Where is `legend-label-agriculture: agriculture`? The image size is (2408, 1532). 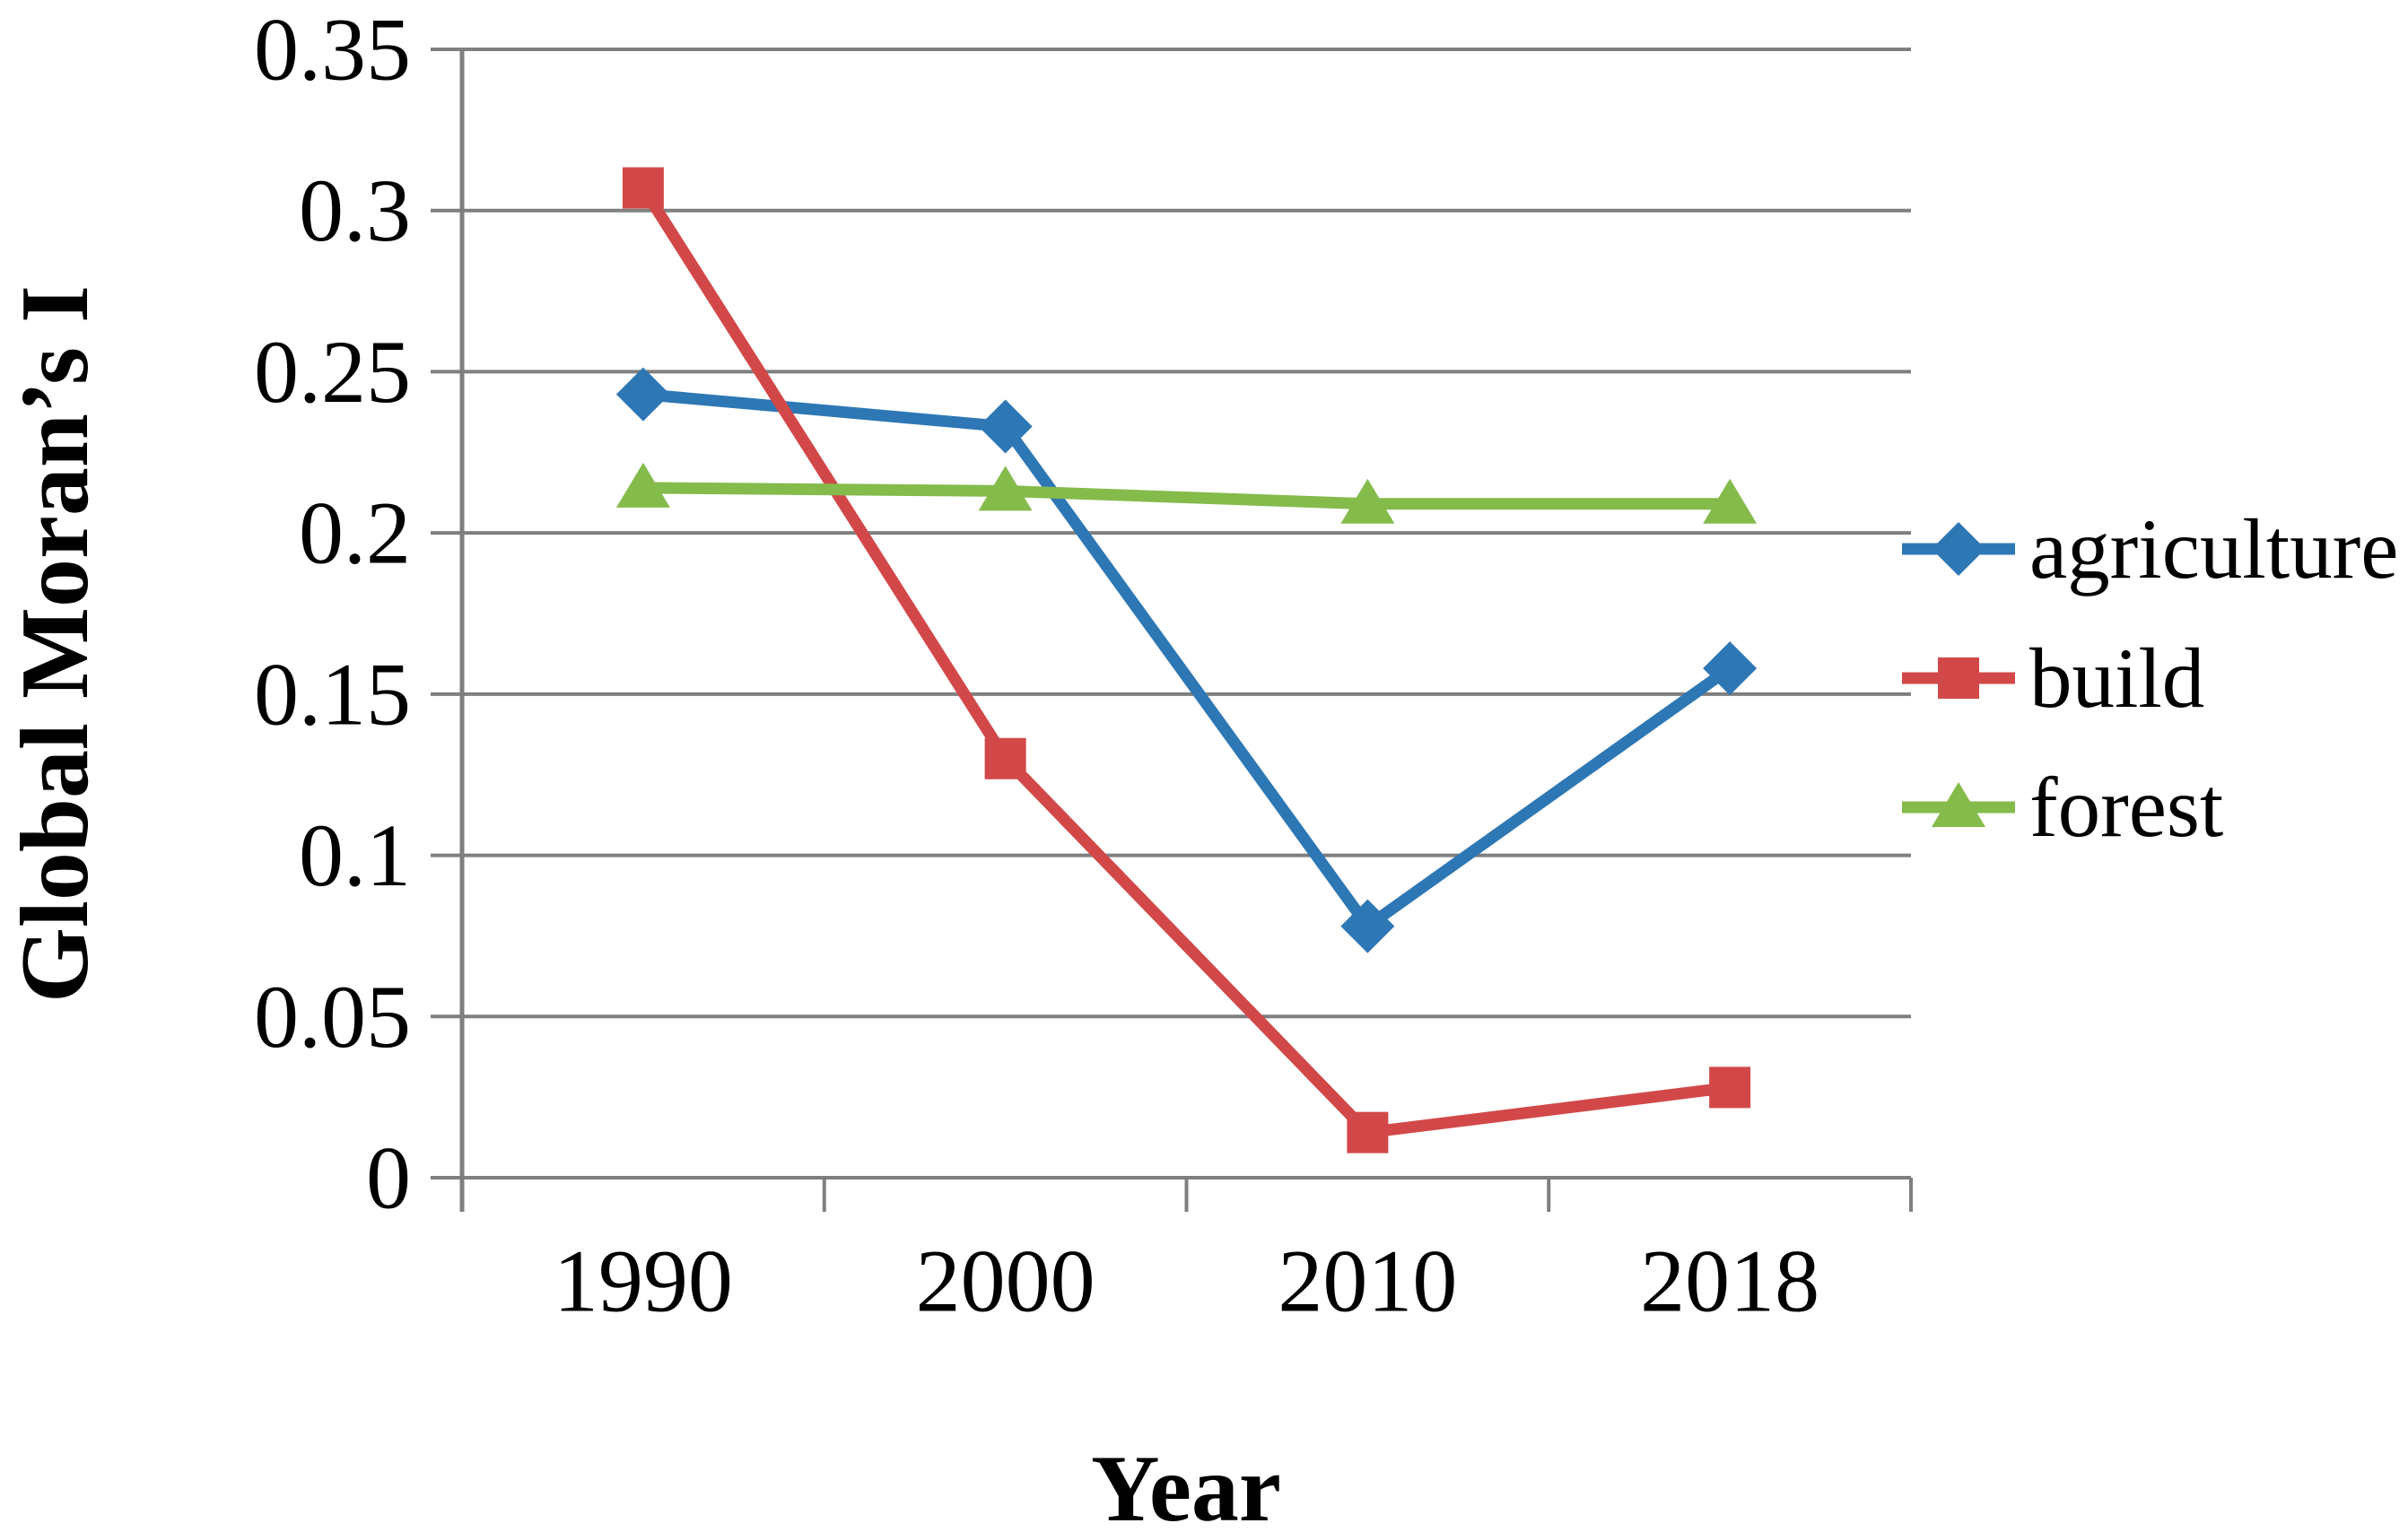
legend-label-agriculture: agriculture is located at coordinates (2213, 548).